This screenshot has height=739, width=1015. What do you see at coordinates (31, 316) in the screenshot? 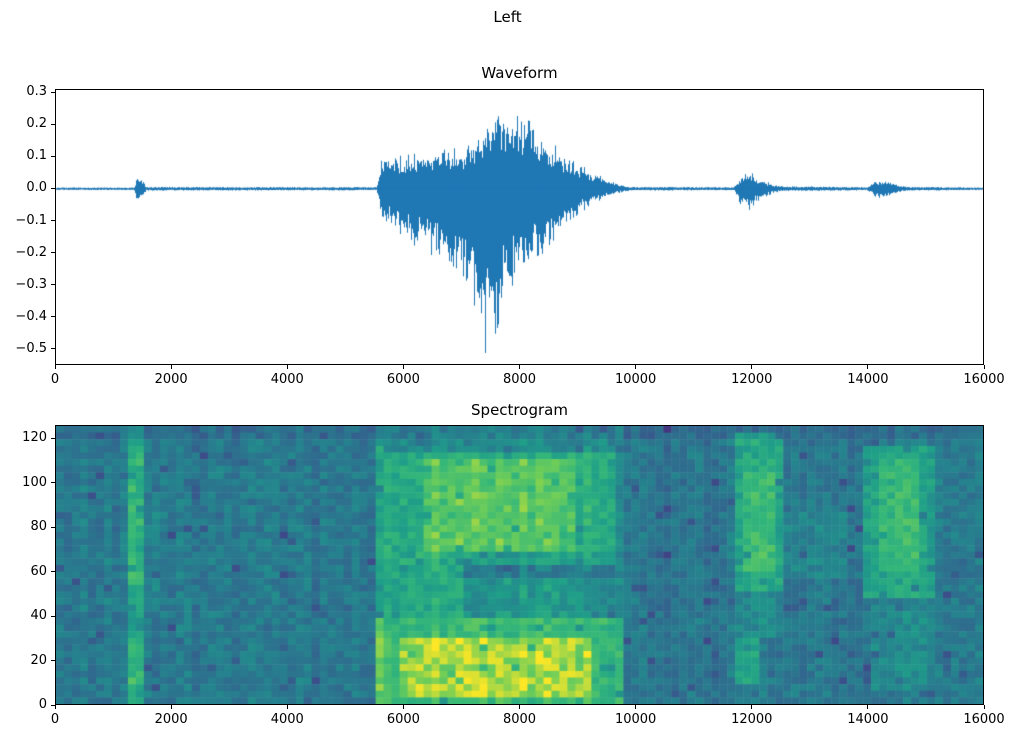
I see `y-tick-label: −0.4` at bounding box center [31, 316].